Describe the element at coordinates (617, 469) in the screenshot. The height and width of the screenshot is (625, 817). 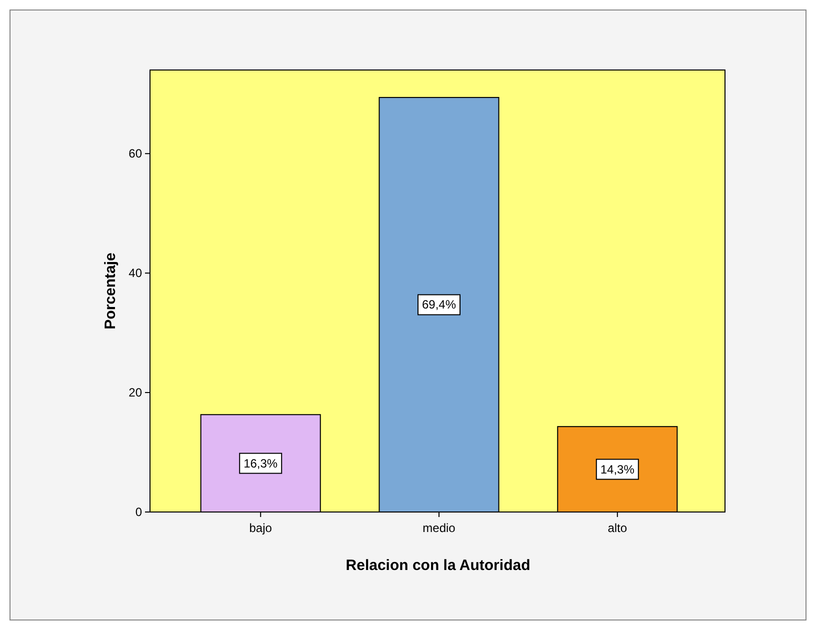
I see `data-label: 14,3%` at that location.